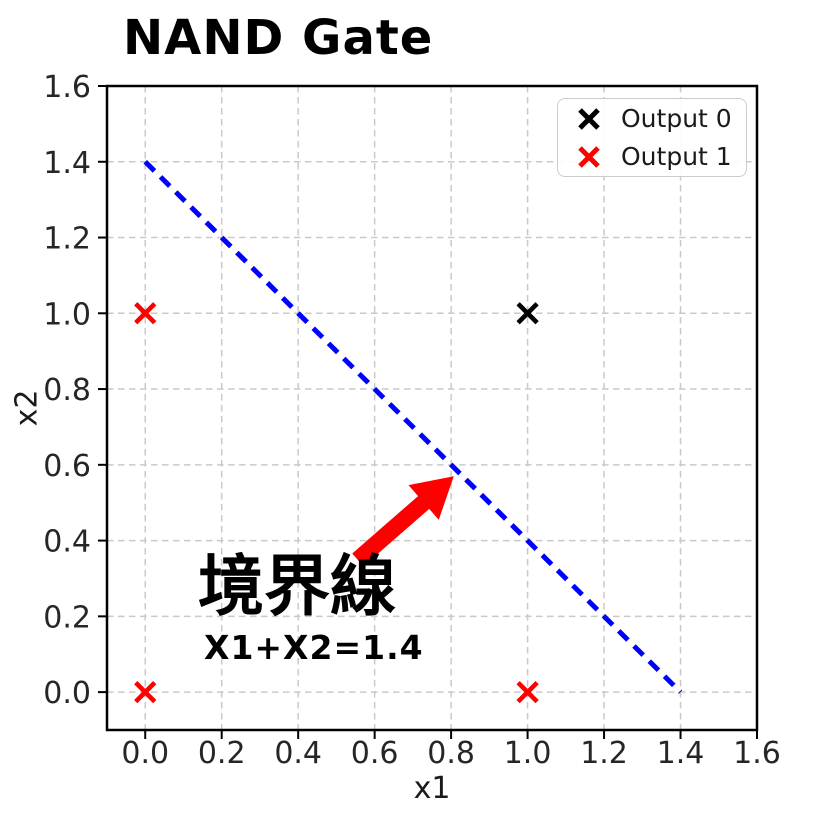 This screenshot has width=836, height=822. I want to click on x-tick-label: 1.6, so click(757, 753).